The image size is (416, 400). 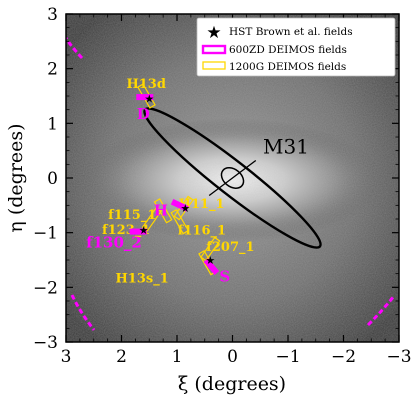 I want to click on legend-1200g-swatch, so click(x=214, y=65).